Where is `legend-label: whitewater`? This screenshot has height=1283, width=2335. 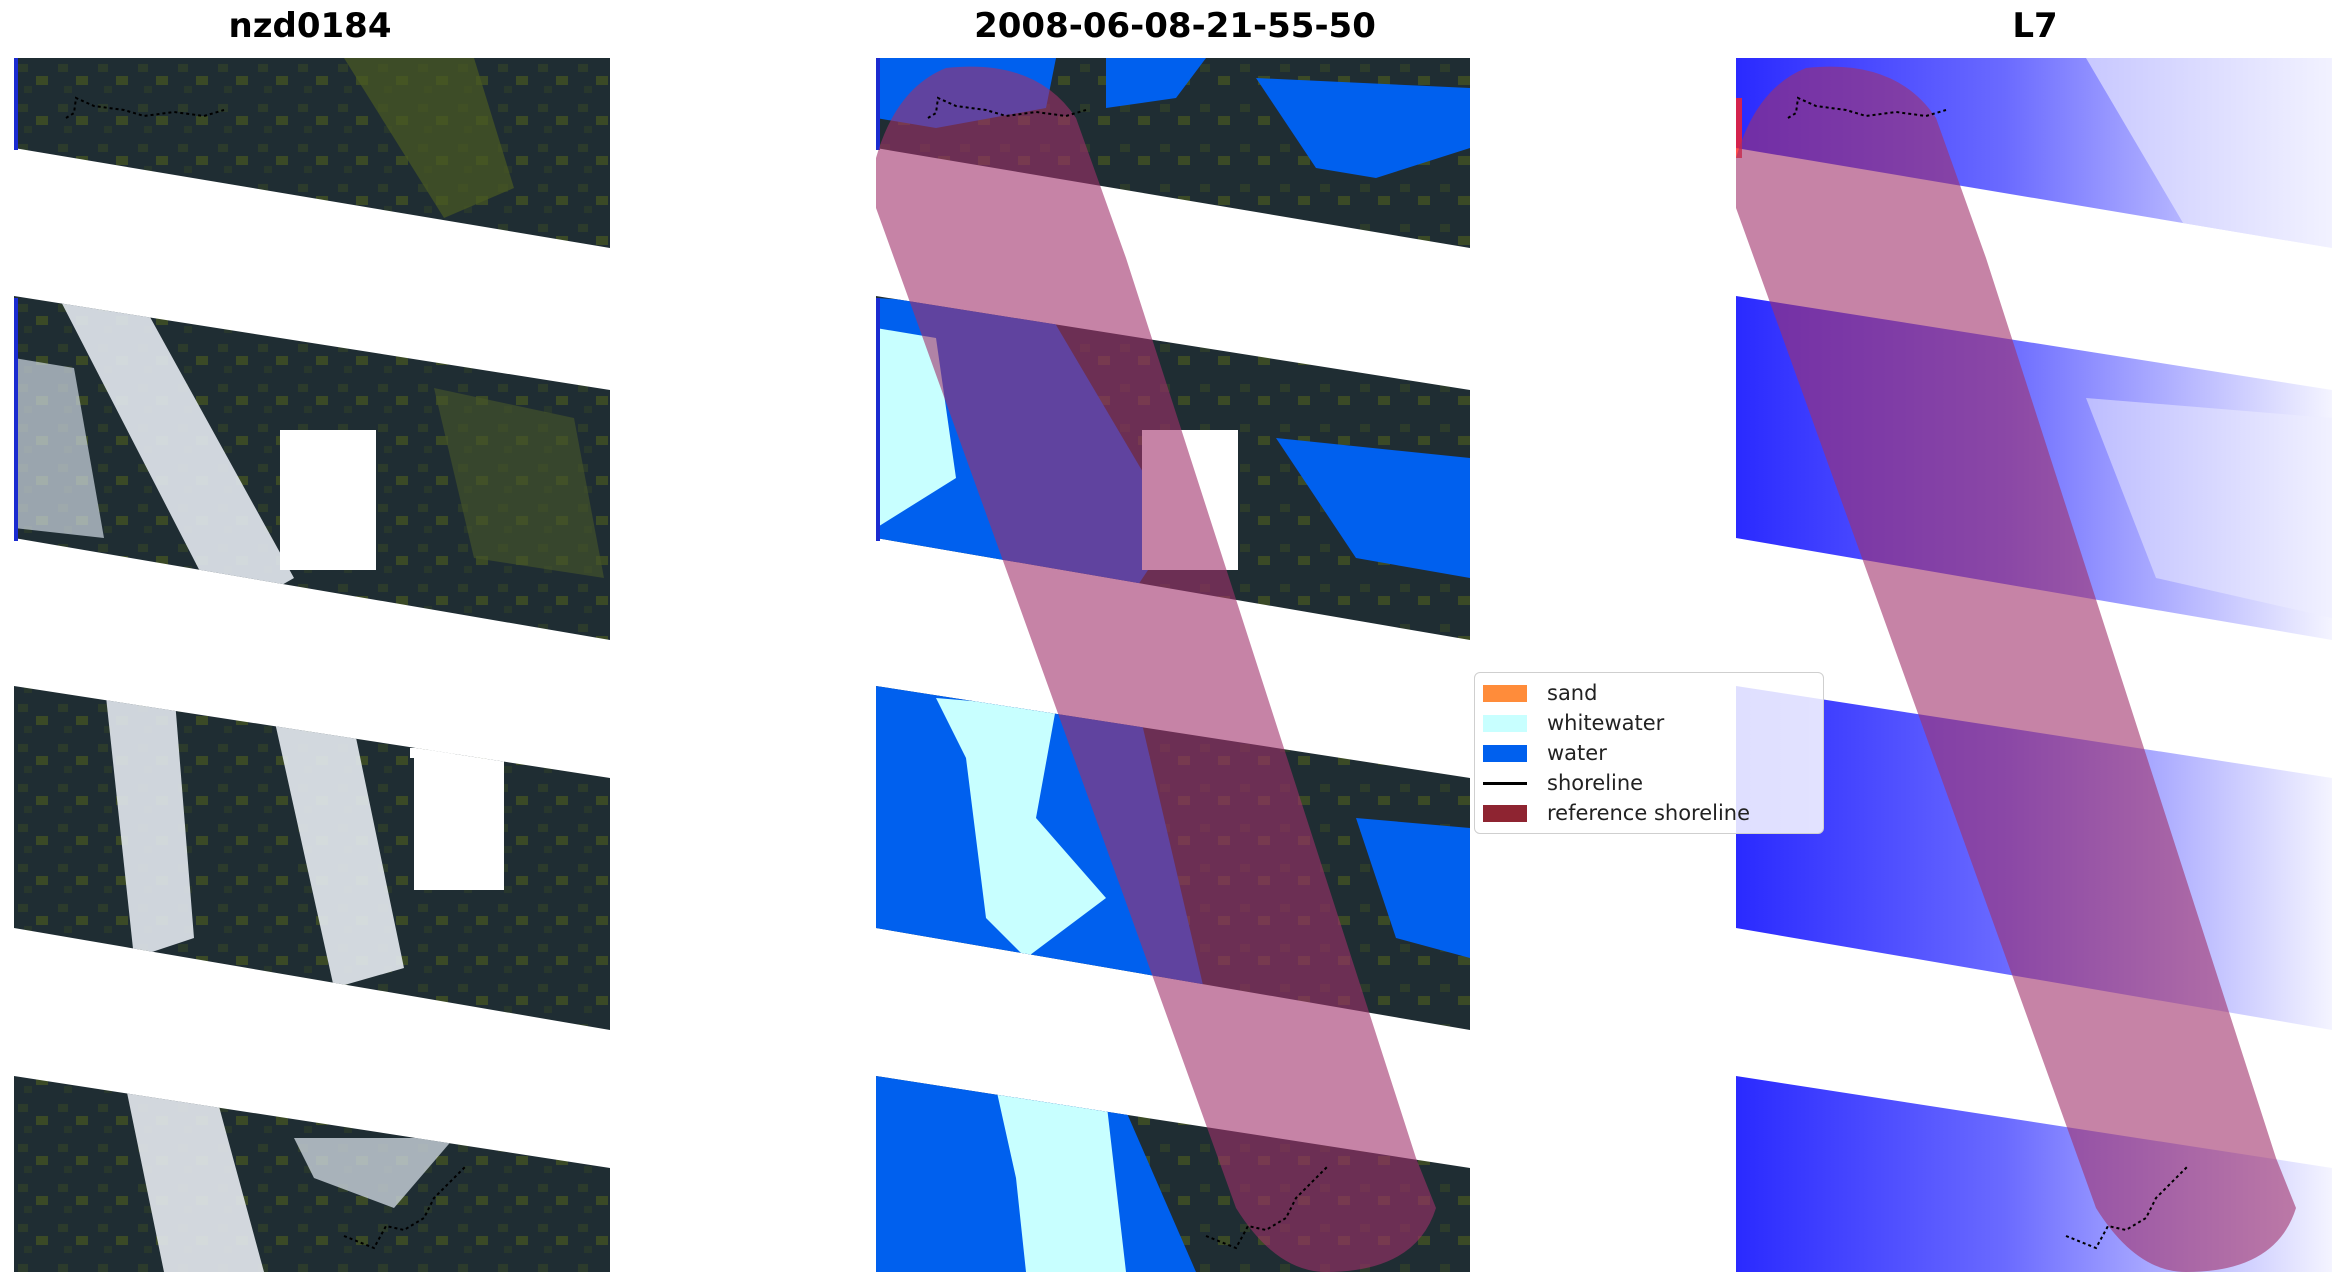 legend-label: whitewater is located at coordinates (1606, 723).